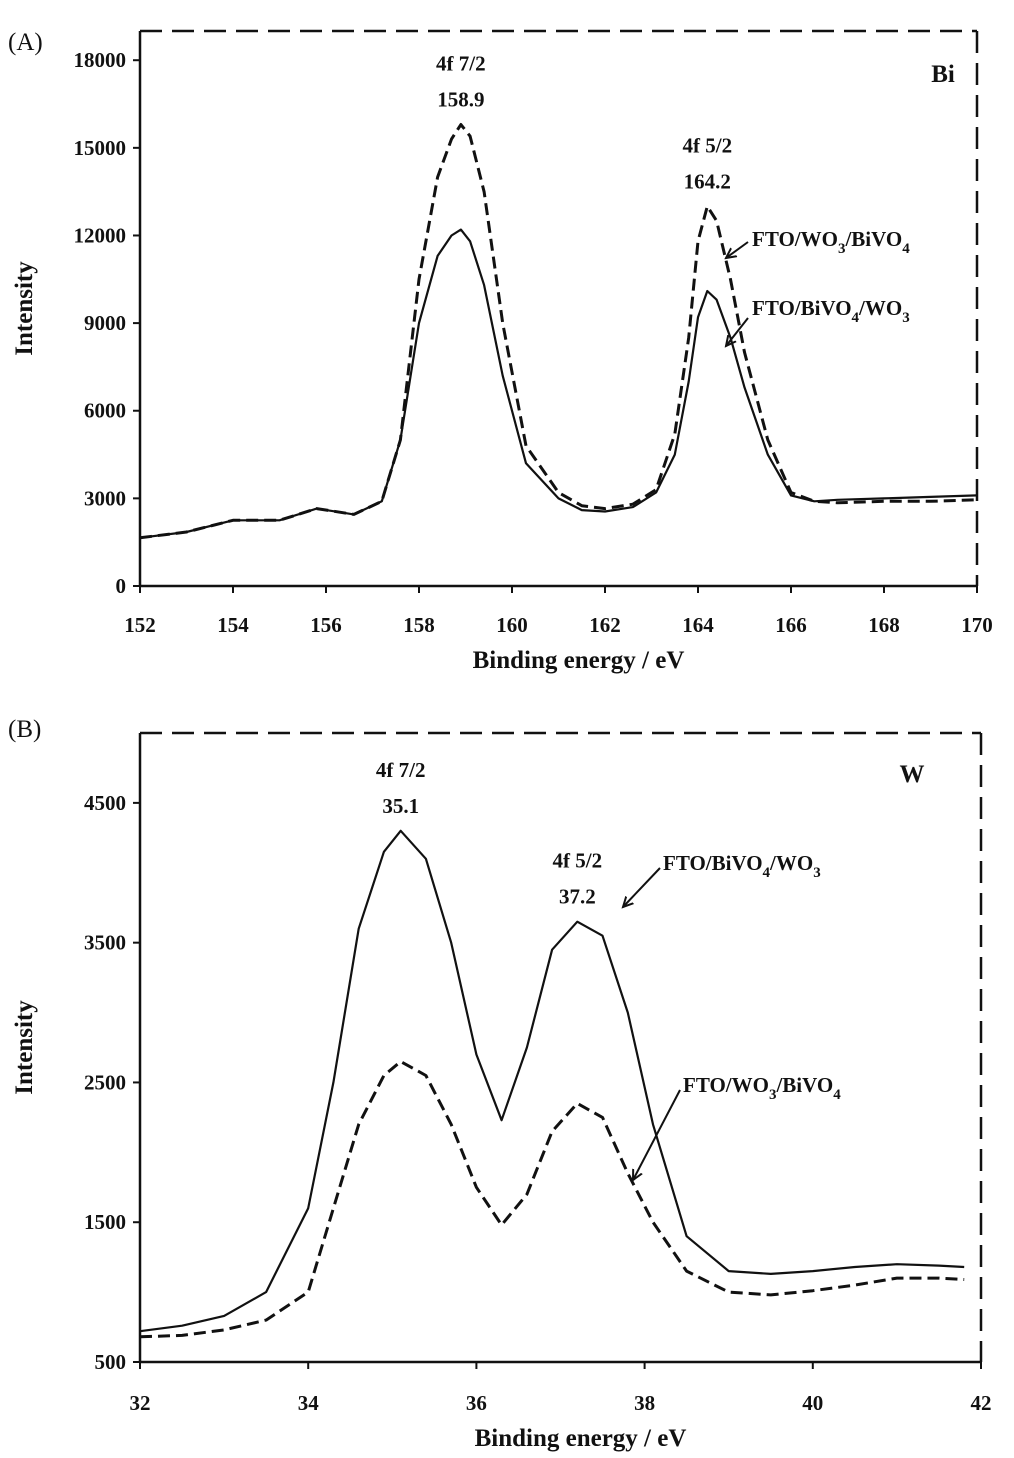 Image resolution: width=1014 pixels, height=1458 pixels. What do you see at coordinates (460, 99) in the screenshot?
I see `peak-annotation-energy: 158.9` at bounding box center [460, 99].